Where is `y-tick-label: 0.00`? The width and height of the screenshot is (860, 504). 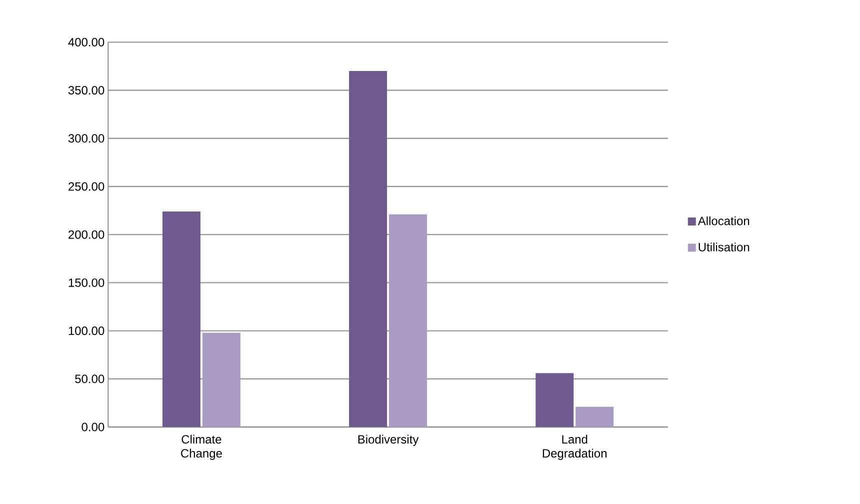
y-tick-label: 0.00 is located at coordinates (93, 427).